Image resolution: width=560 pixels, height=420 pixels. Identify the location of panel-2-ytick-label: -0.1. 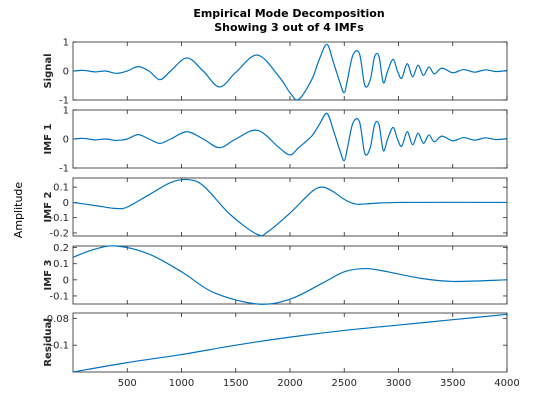
(59, 218).